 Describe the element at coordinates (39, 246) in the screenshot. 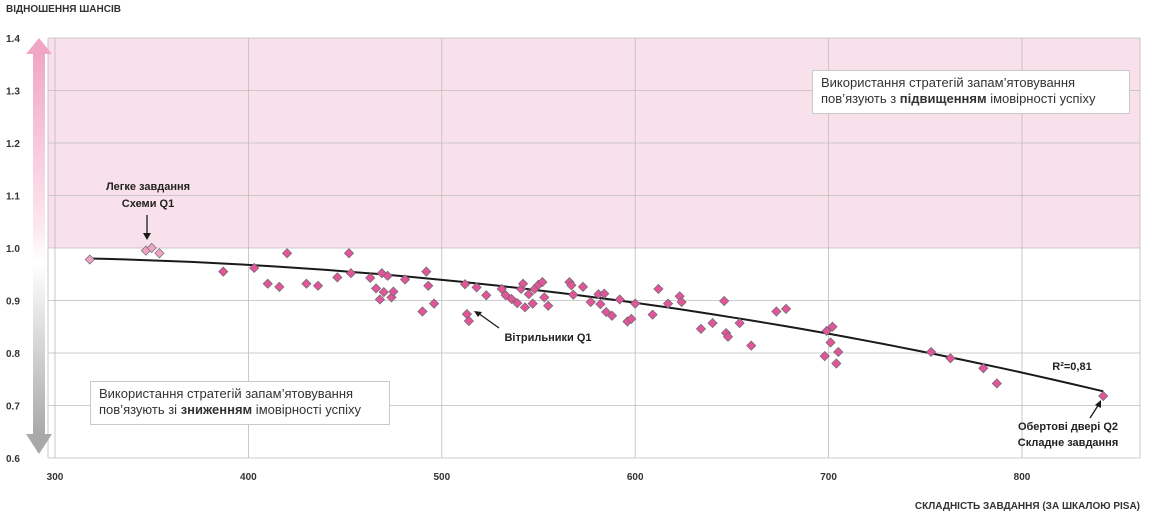

I see `vertical-direction-arrow` at that location.